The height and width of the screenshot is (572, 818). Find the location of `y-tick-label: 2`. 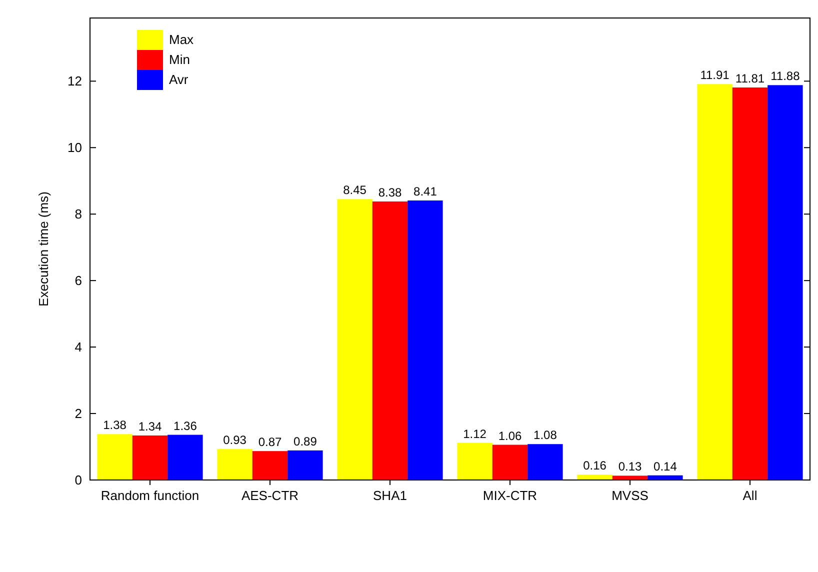

y-tick-label: 2 is located at coordinates (78, 414).